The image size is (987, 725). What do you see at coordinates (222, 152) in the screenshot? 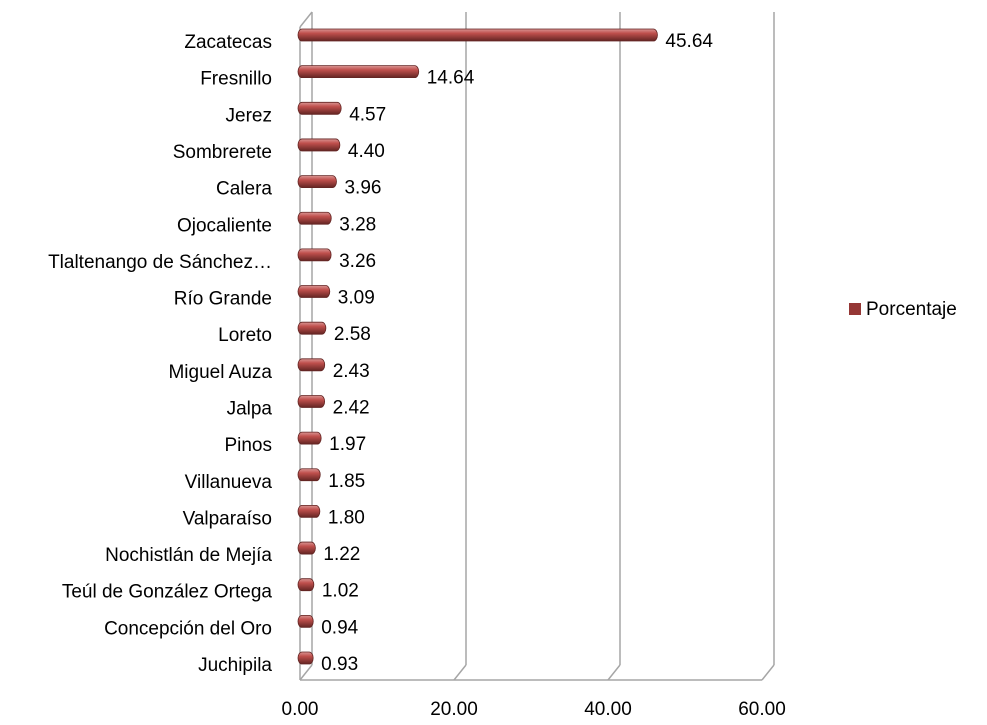
I see `y-tick-label: Sombrerete` at bounding box center [222, 152].